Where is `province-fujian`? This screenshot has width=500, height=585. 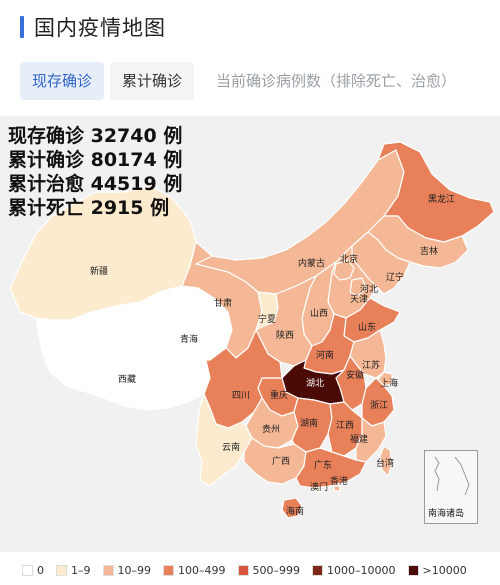 province-fujian is located at coordinates (371, 440).